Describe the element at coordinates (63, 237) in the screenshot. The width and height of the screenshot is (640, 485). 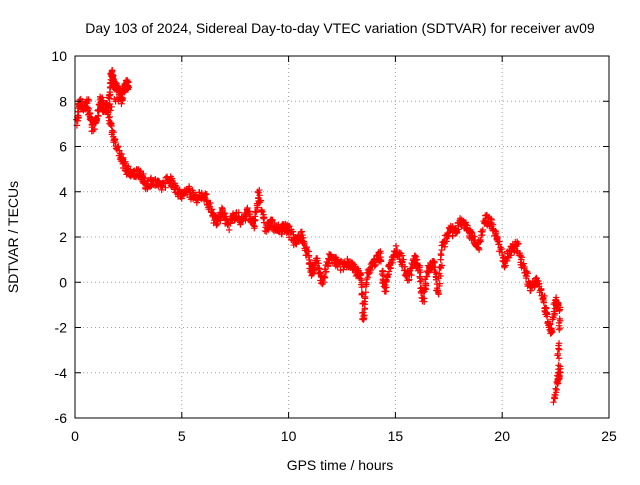
I see `y-tick-label: 2` at that location.